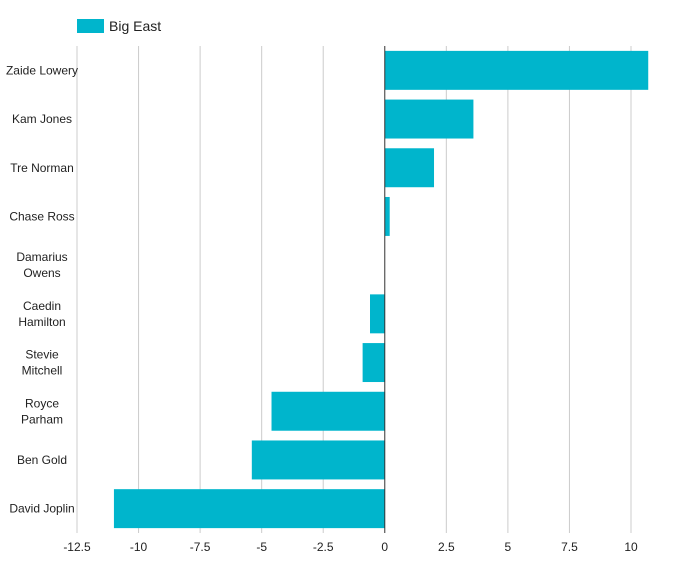  Describe the element at coordinates (508, 547) in the screenshot. I see `x-tick-label: 5` at that location.